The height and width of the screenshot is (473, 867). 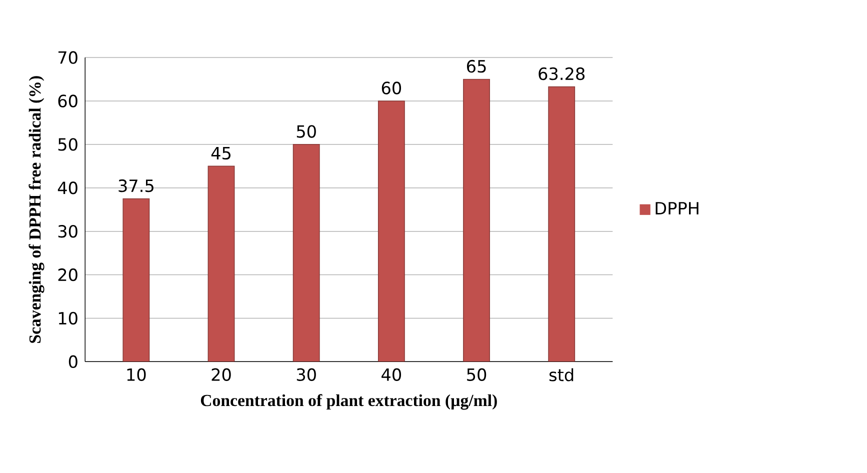 I want to click on x-tick-label: 20, so click(x=221, y=374).